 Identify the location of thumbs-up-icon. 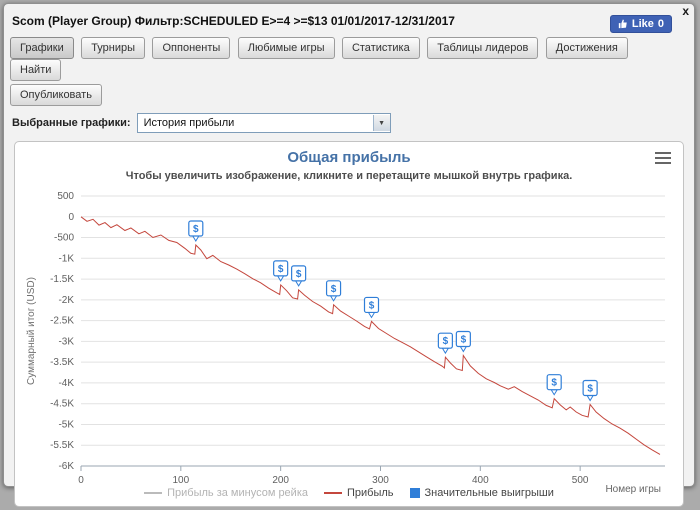
(622, 24).